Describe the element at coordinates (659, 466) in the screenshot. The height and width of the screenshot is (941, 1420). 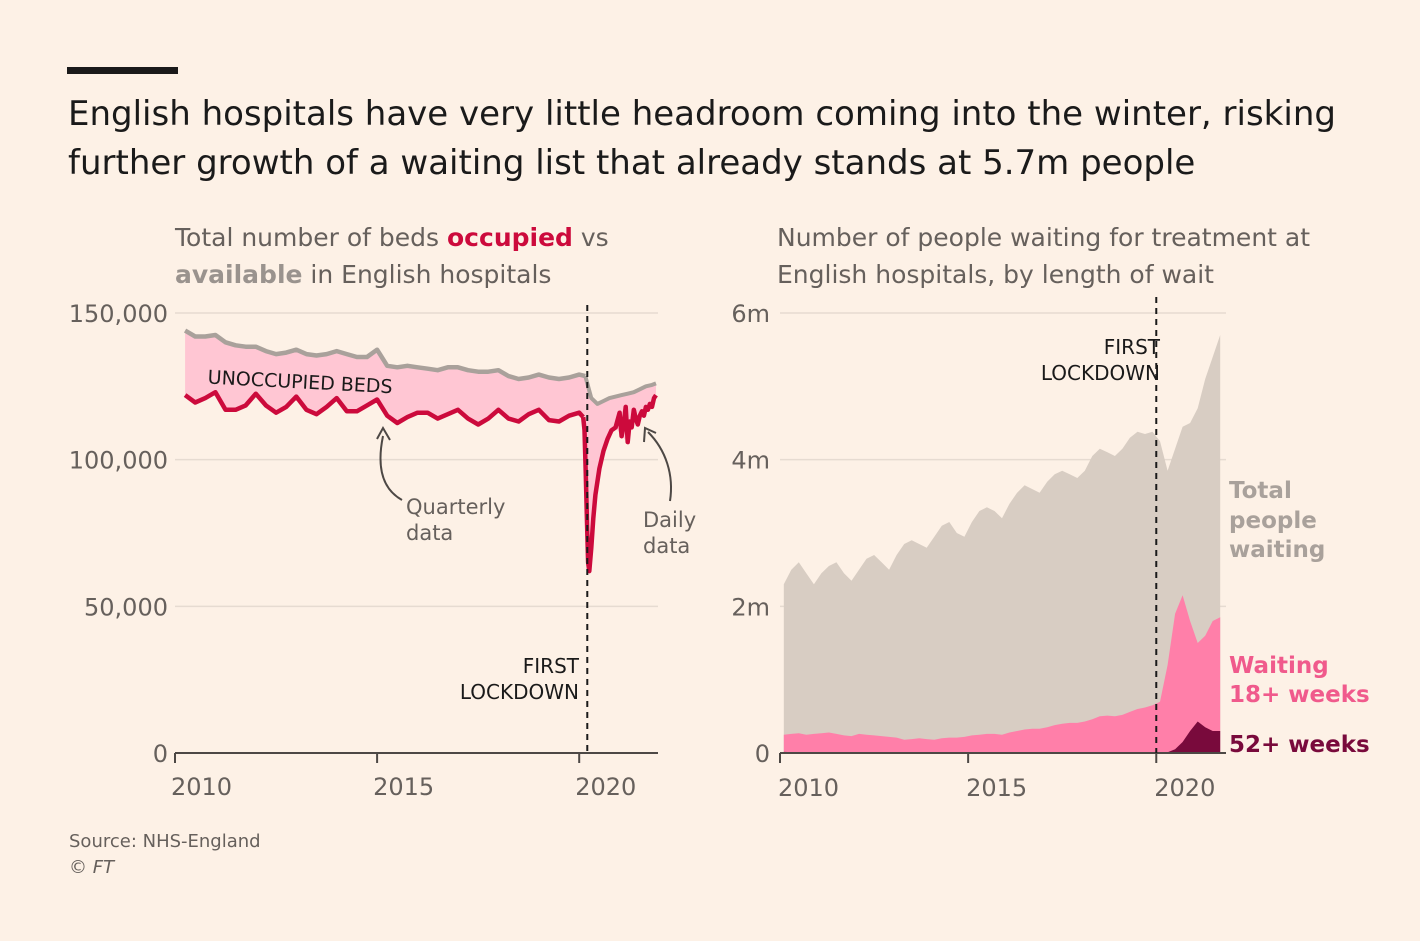
I see `daily-arrow` at that location.